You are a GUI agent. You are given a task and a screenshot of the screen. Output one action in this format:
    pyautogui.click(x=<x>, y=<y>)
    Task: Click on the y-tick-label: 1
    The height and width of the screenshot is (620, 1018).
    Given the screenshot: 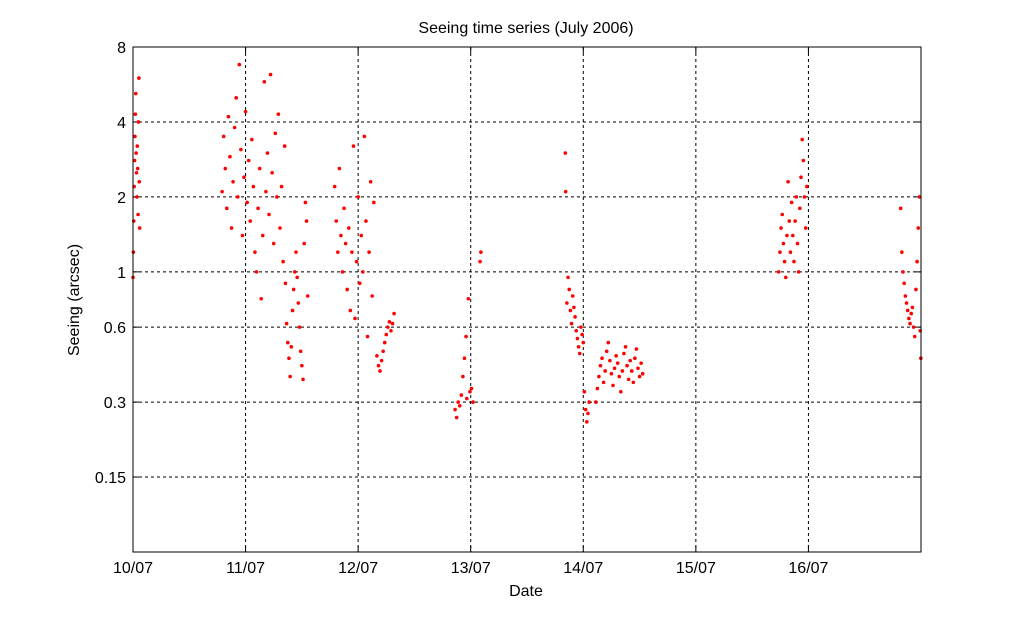 What is the action you would take?
    pyautogui.click(x=121, y=273)
    